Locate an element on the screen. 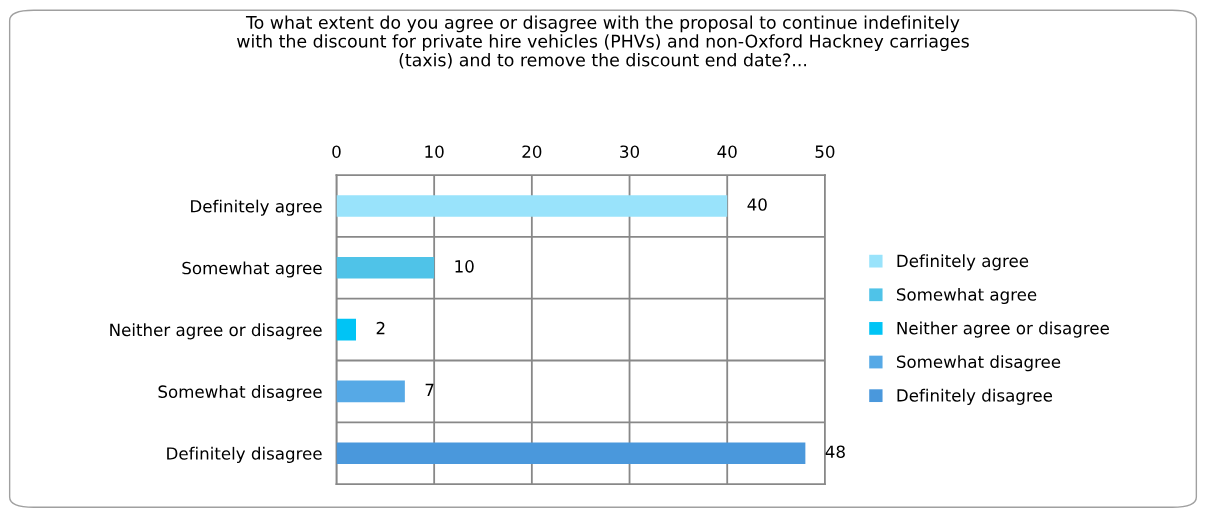 The height and width of the screenshot is (515, 1206). x-tick-label: 20 is located at coordinates (532, 151).